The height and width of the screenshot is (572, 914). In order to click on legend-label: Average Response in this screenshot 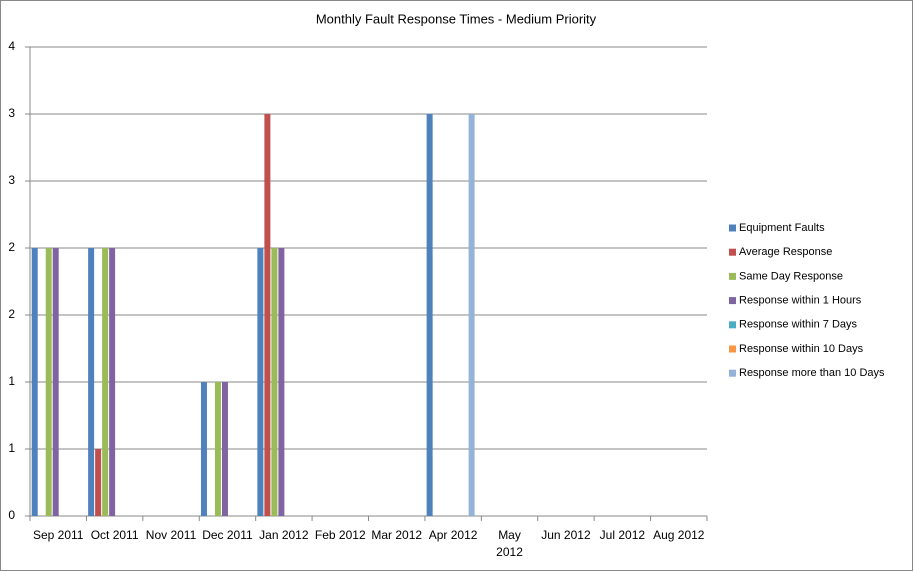, I will do `click(785, 252)`.